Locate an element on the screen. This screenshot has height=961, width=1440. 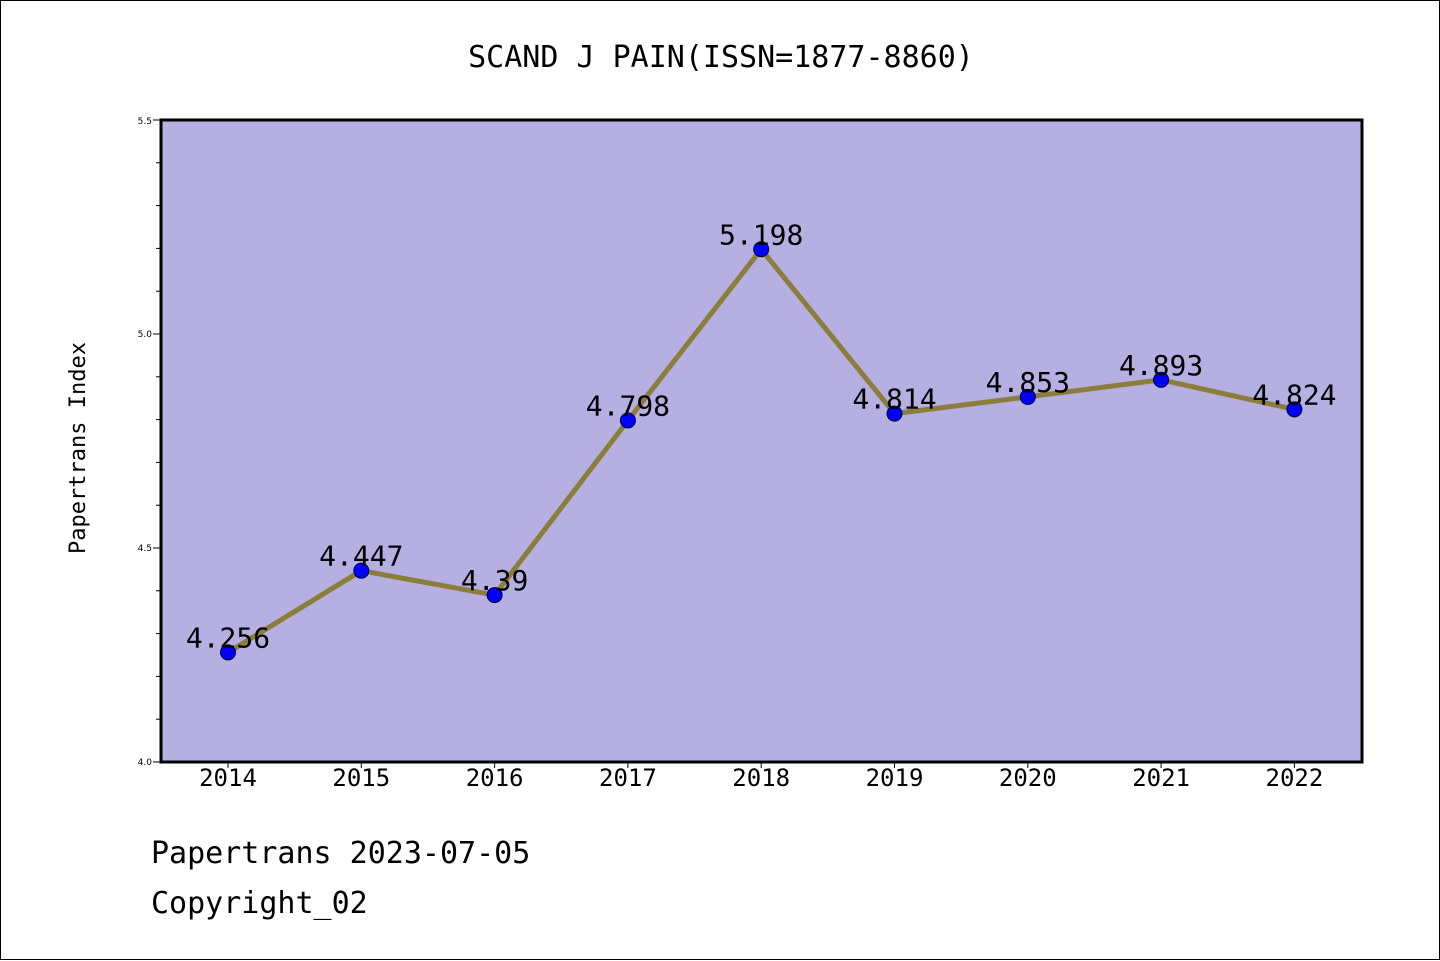
data-label: 4.814 is located at coordinates (894, 399).